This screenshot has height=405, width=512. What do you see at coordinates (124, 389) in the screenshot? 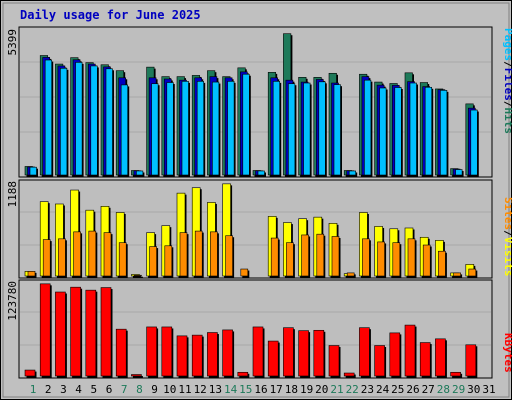
I see `day-label: 7` at bounding box center [124, 389].